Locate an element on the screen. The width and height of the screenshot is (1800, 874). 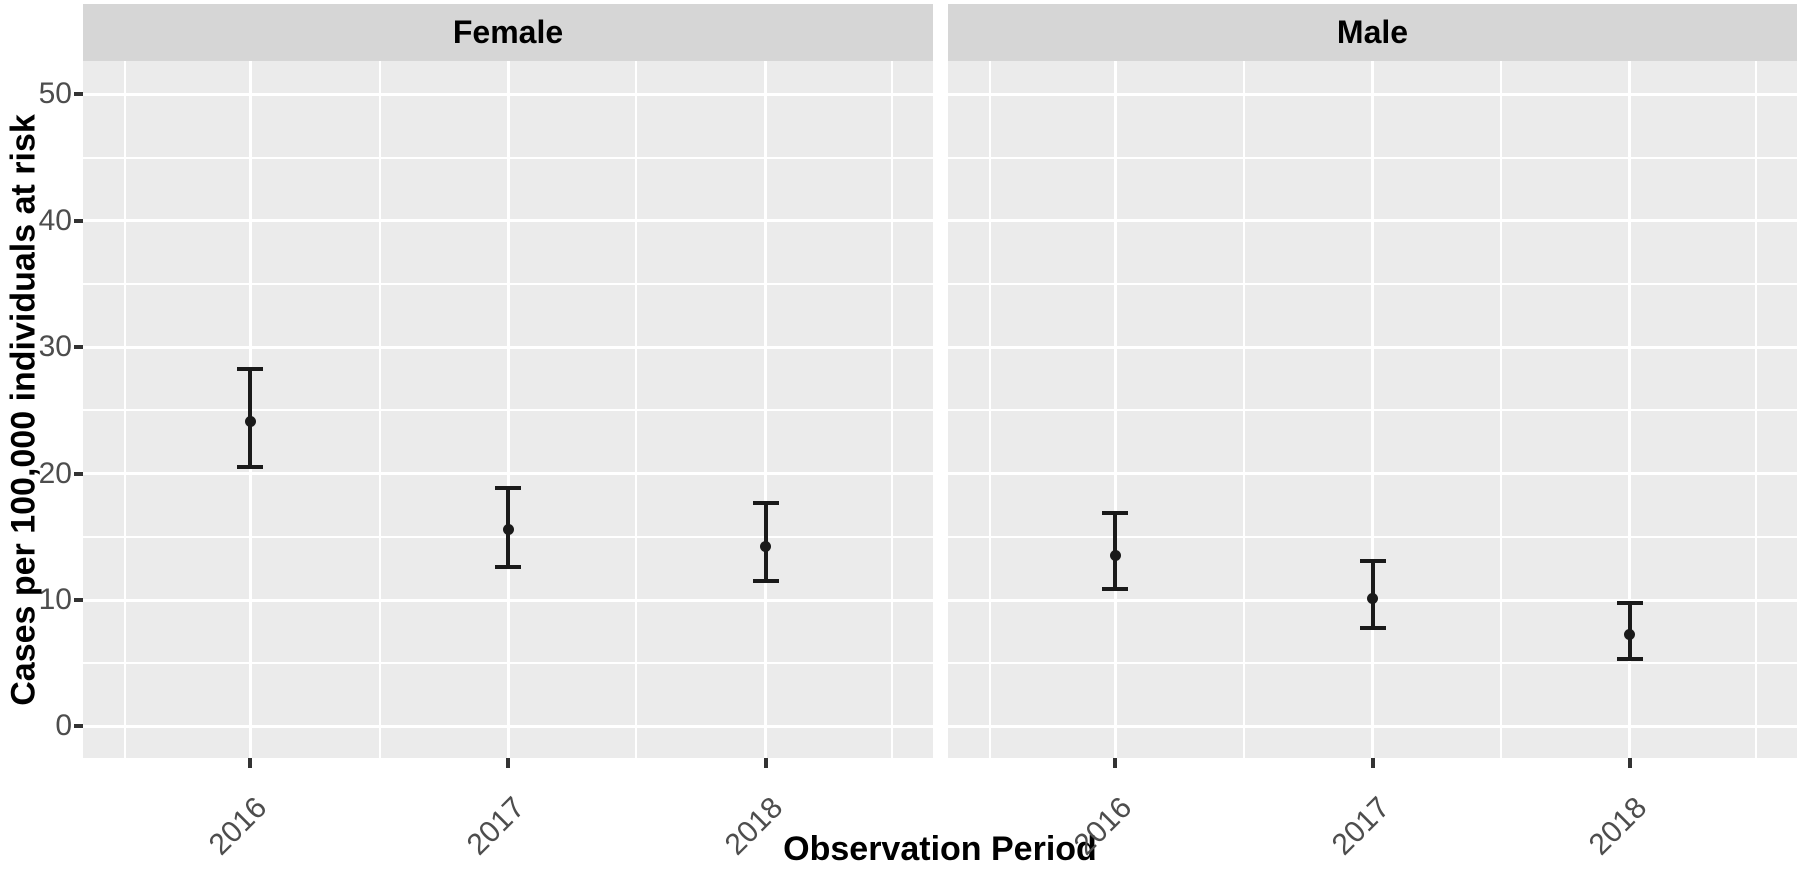
facet-strip-female: Female is located at coordinates (508, 32).